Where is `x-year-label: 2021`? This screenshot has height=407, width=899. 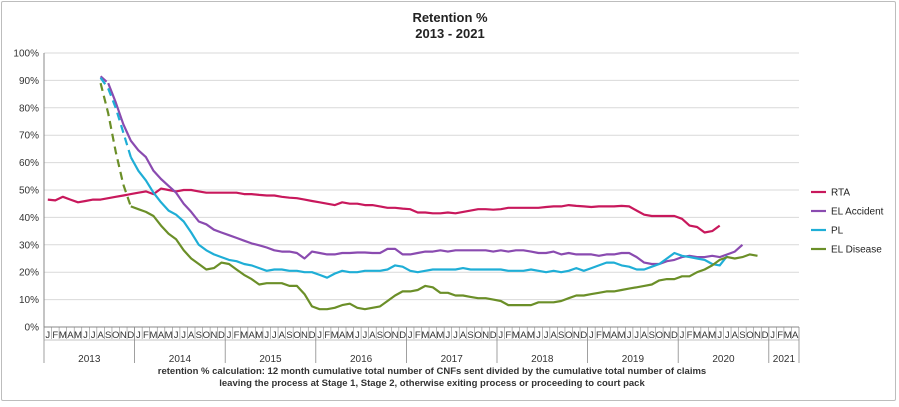
x-year-label: 2021 is located at coordinates (784, 359).